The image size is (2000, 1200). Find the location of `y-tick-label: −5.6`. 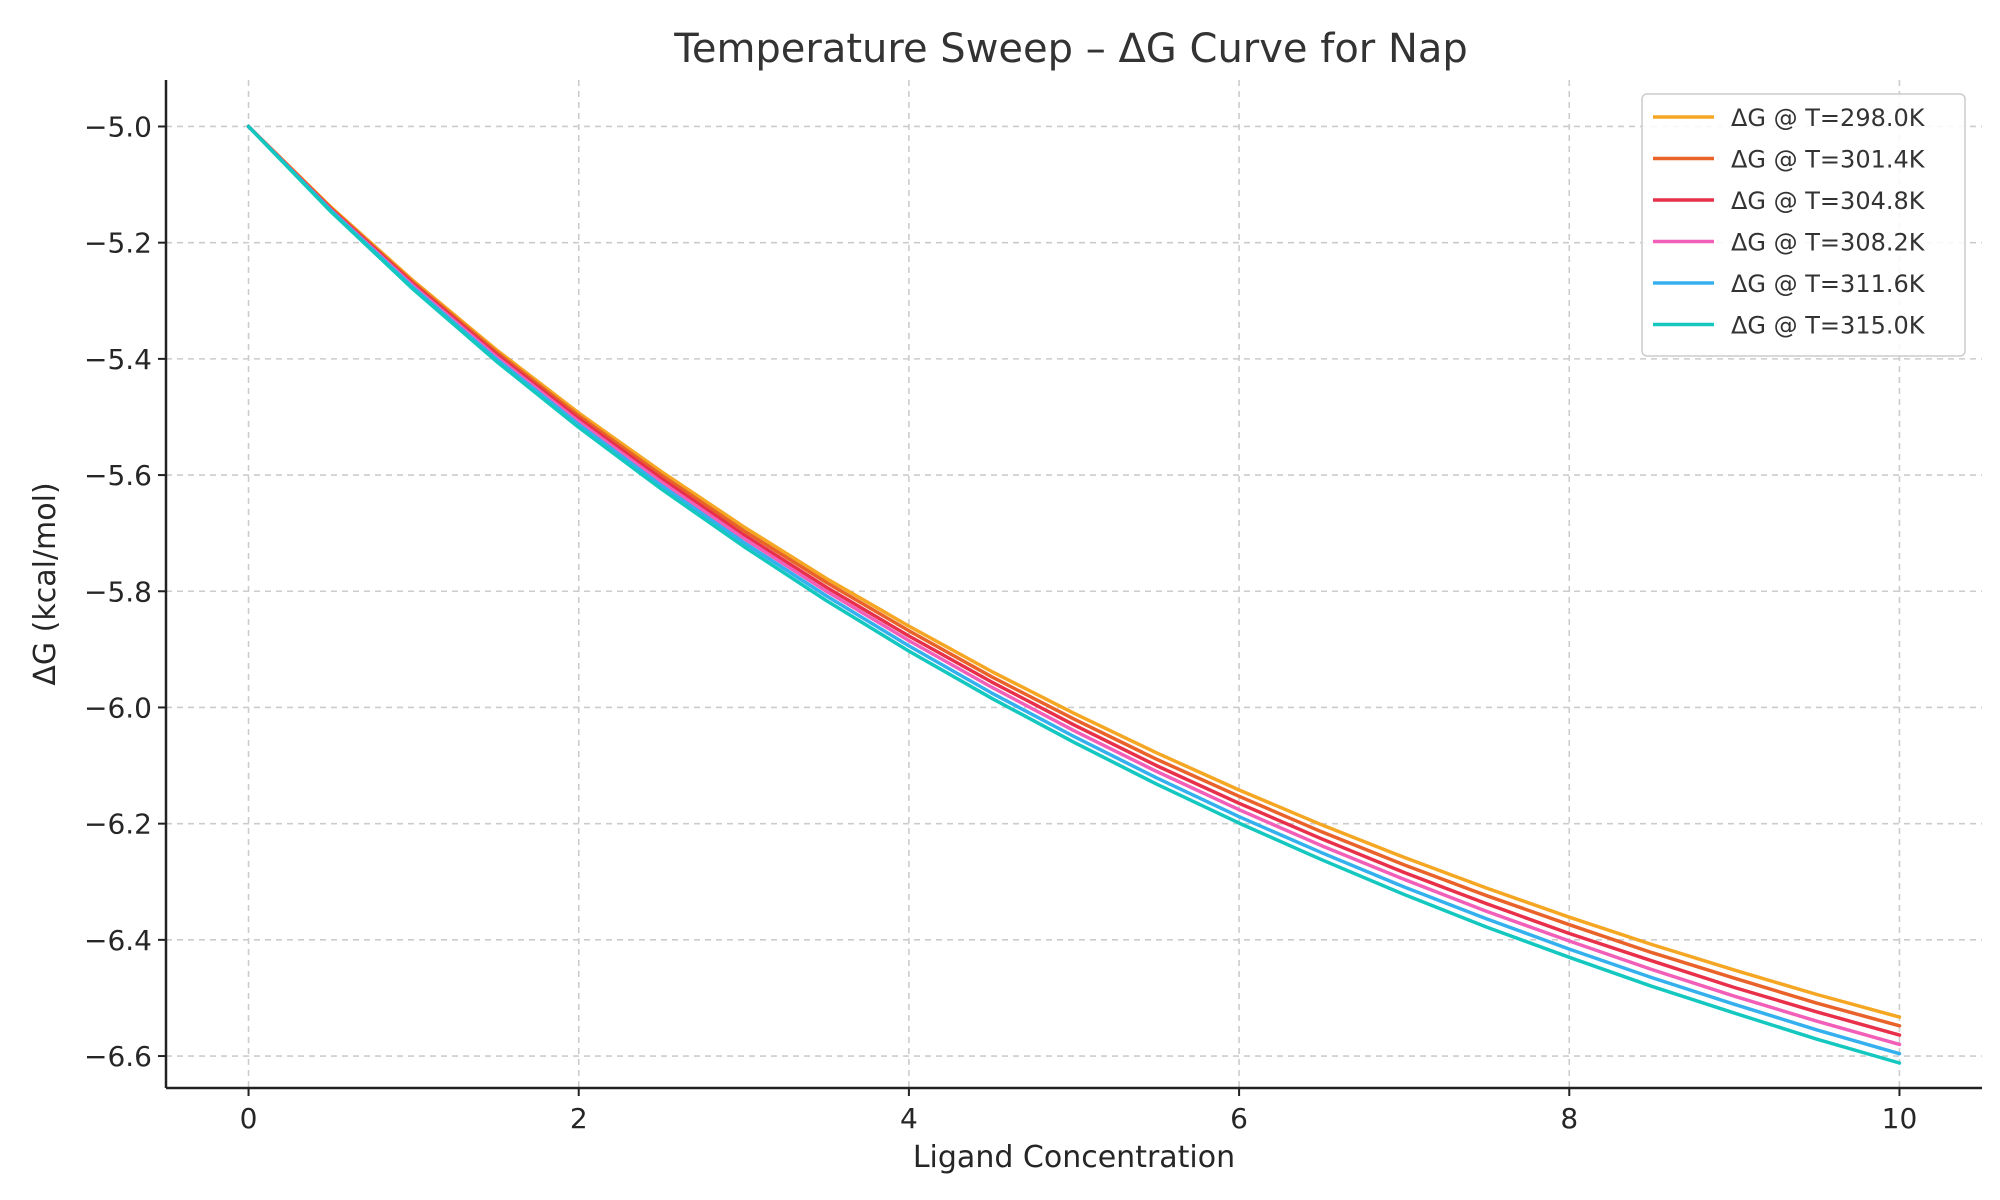

y-tick-label: −5.6 is located at coordinates (118, 475).